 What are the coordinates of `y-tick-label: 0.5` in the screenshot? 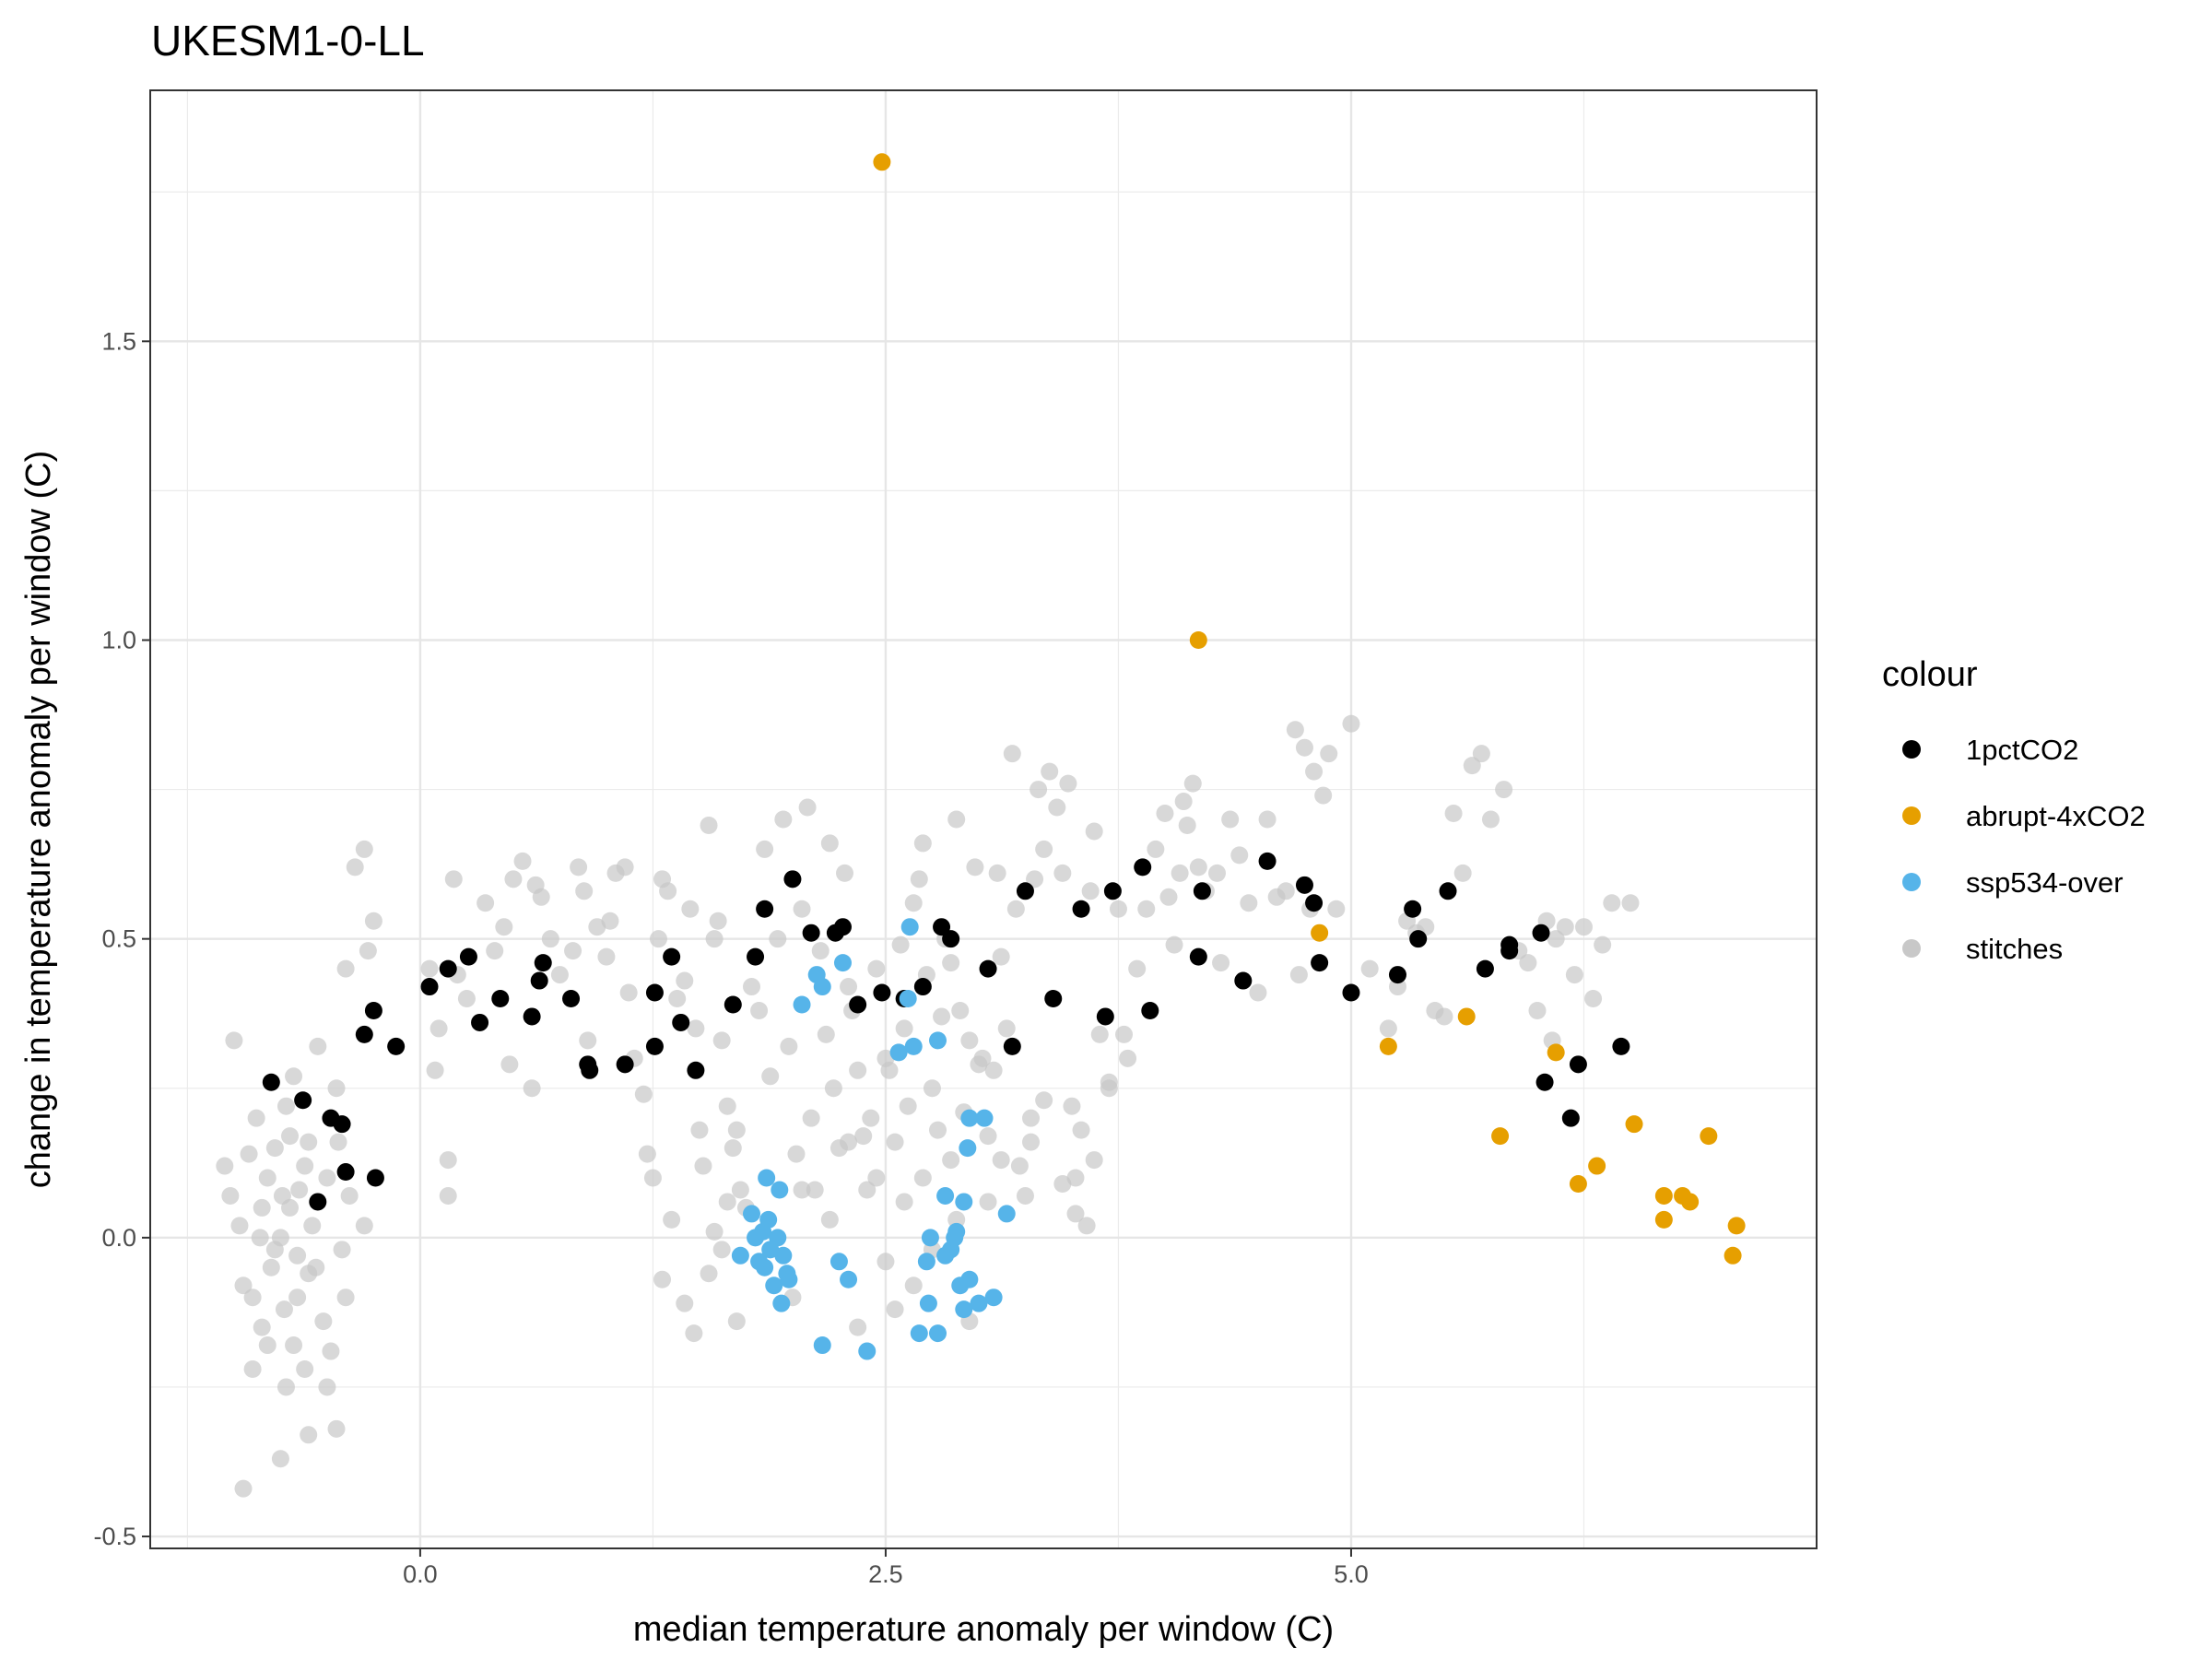 It's located at (118, 939).